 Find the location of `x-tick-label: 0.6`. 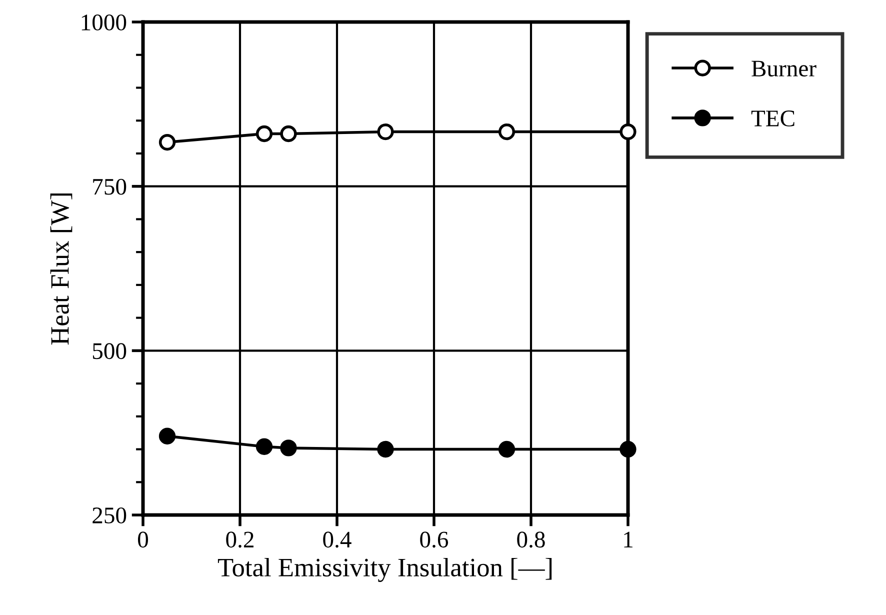

x-tick-label: 0.6 is located at coordinates (434, 540).